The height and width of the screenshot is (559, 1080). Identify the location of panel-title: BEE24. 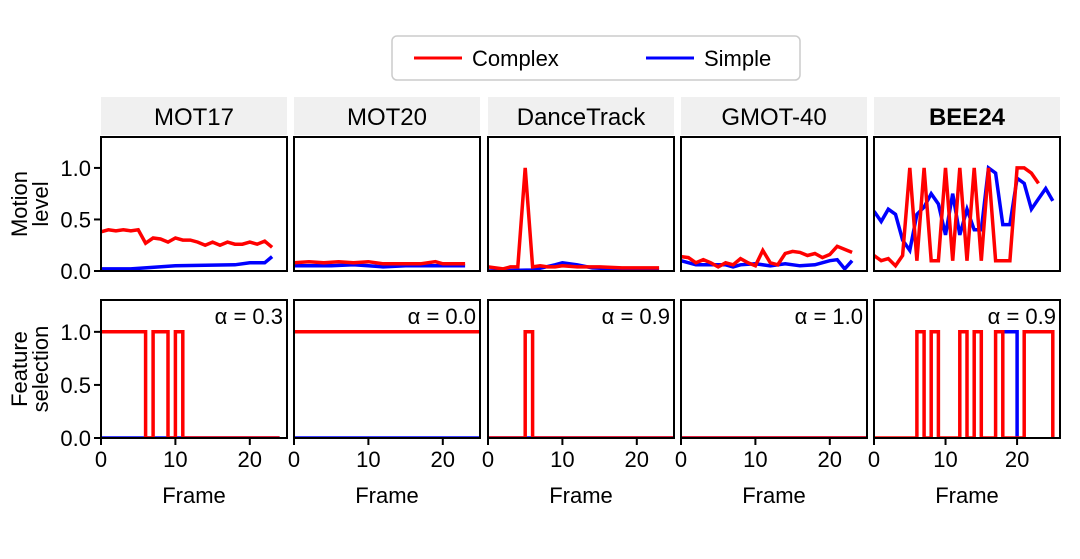
(967, 117).